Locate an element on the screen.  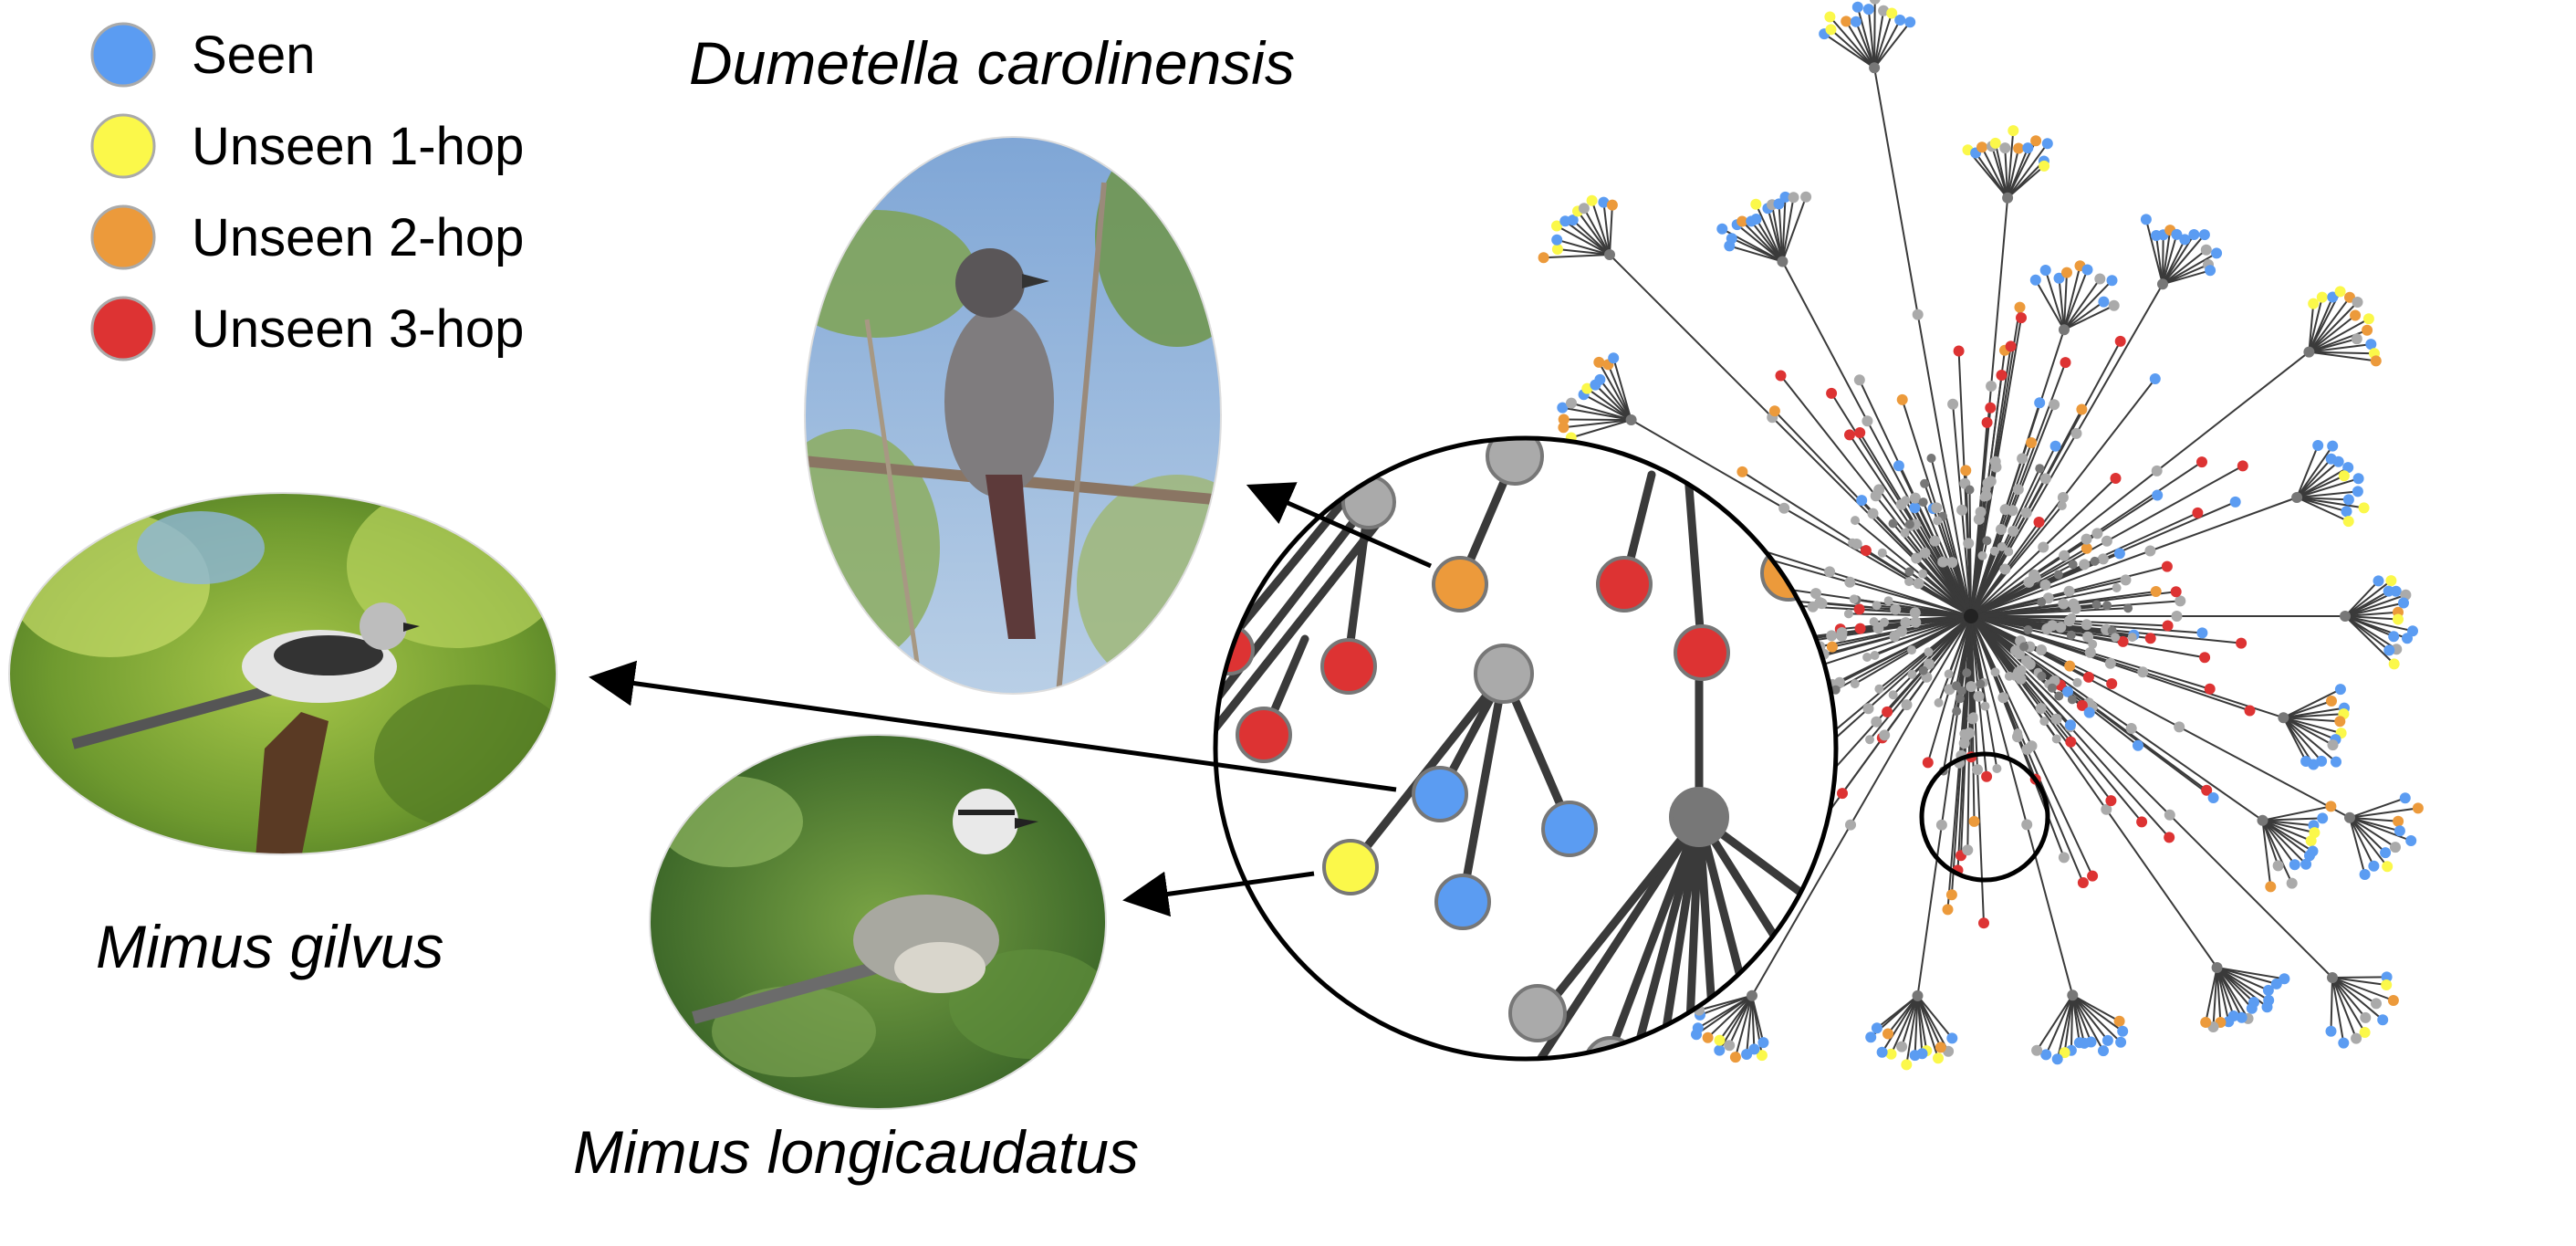
zoom-inset-border is located at coordinates (1526, 748).